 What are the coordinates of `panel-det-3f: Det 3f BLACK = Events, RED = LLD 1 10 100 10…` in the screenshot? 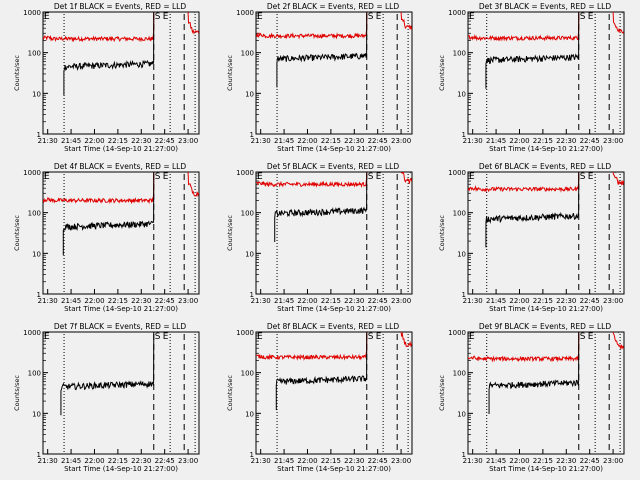 It's located at (531, 77).